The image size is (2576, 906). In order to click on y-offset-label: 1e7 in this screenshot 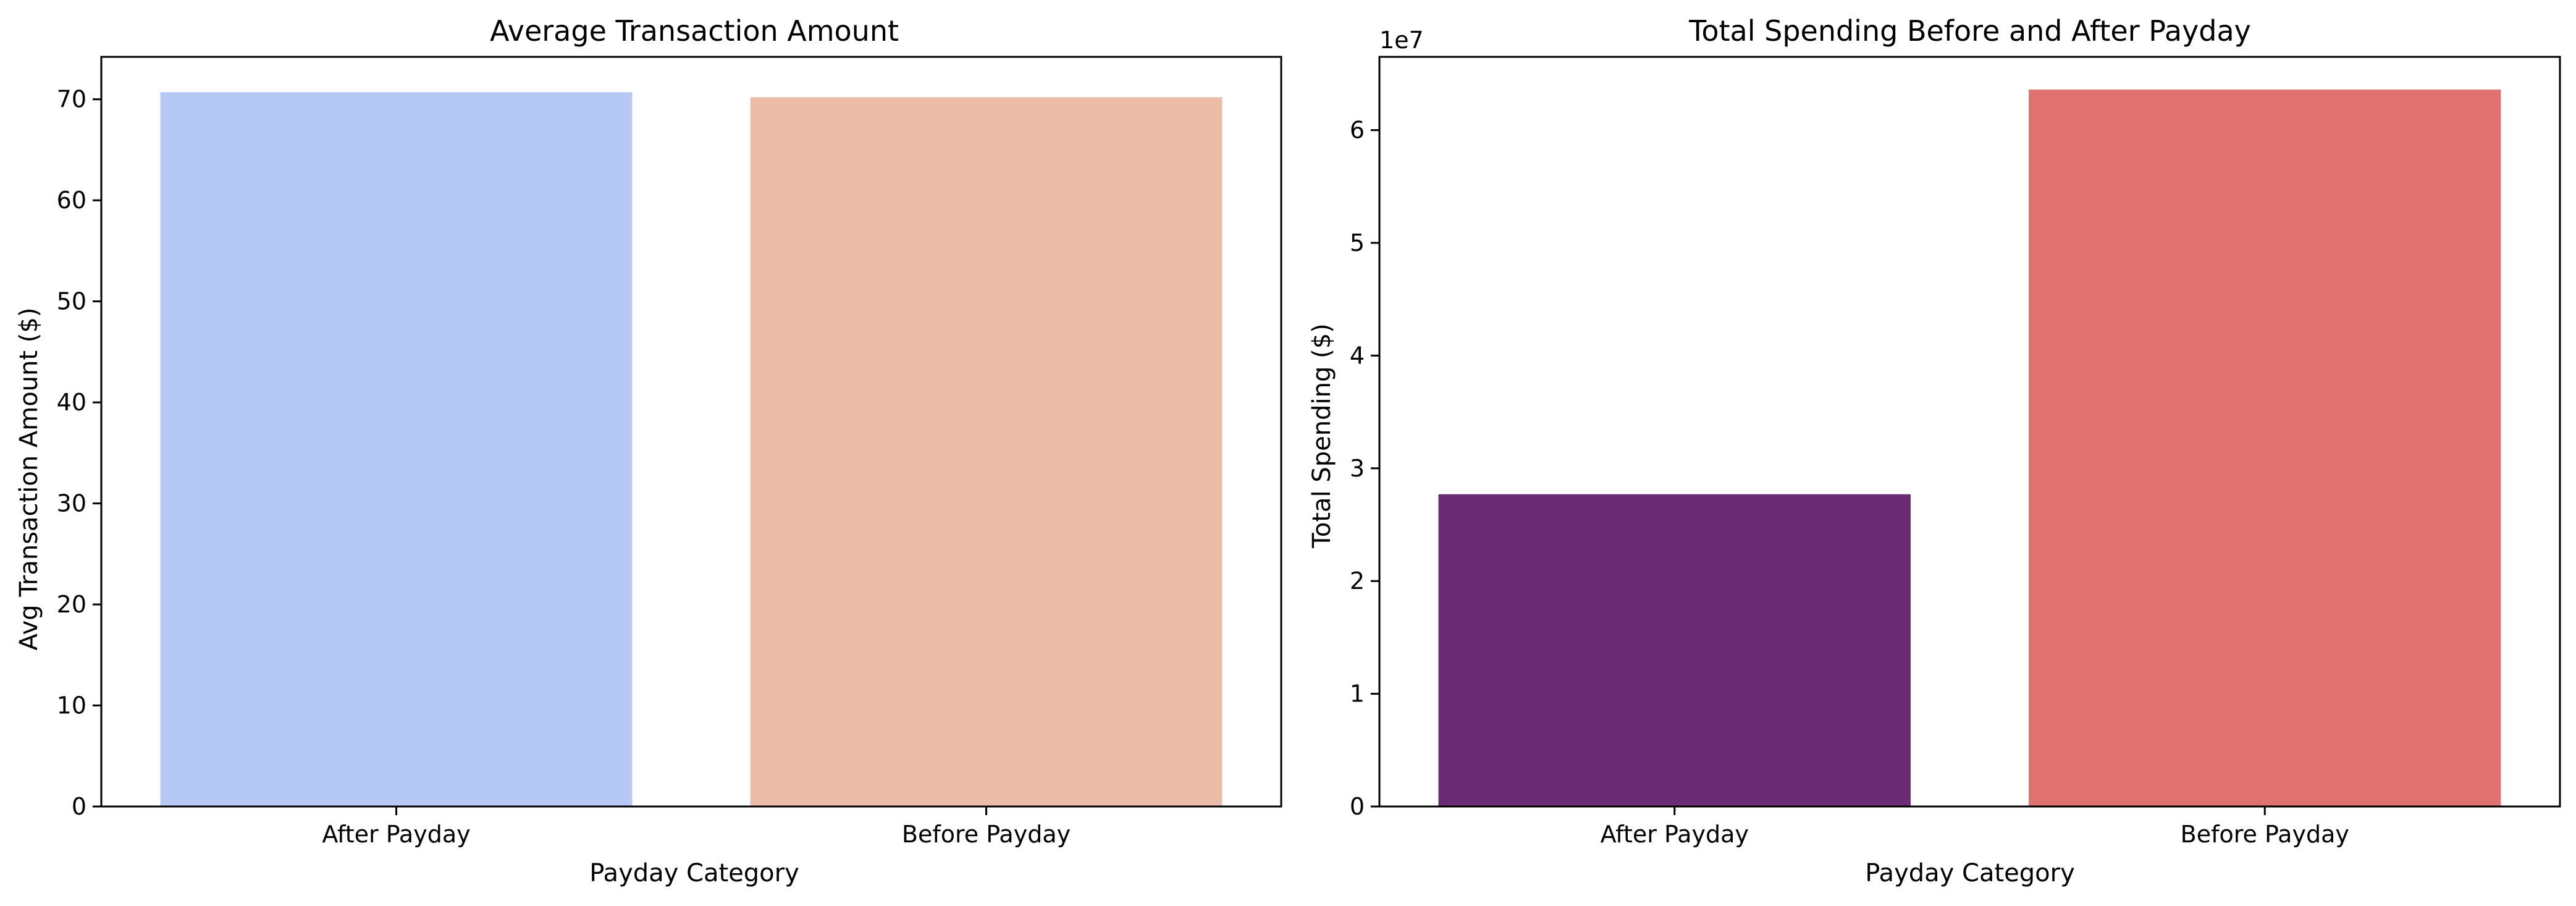, I will do `click(1401, 40)`.